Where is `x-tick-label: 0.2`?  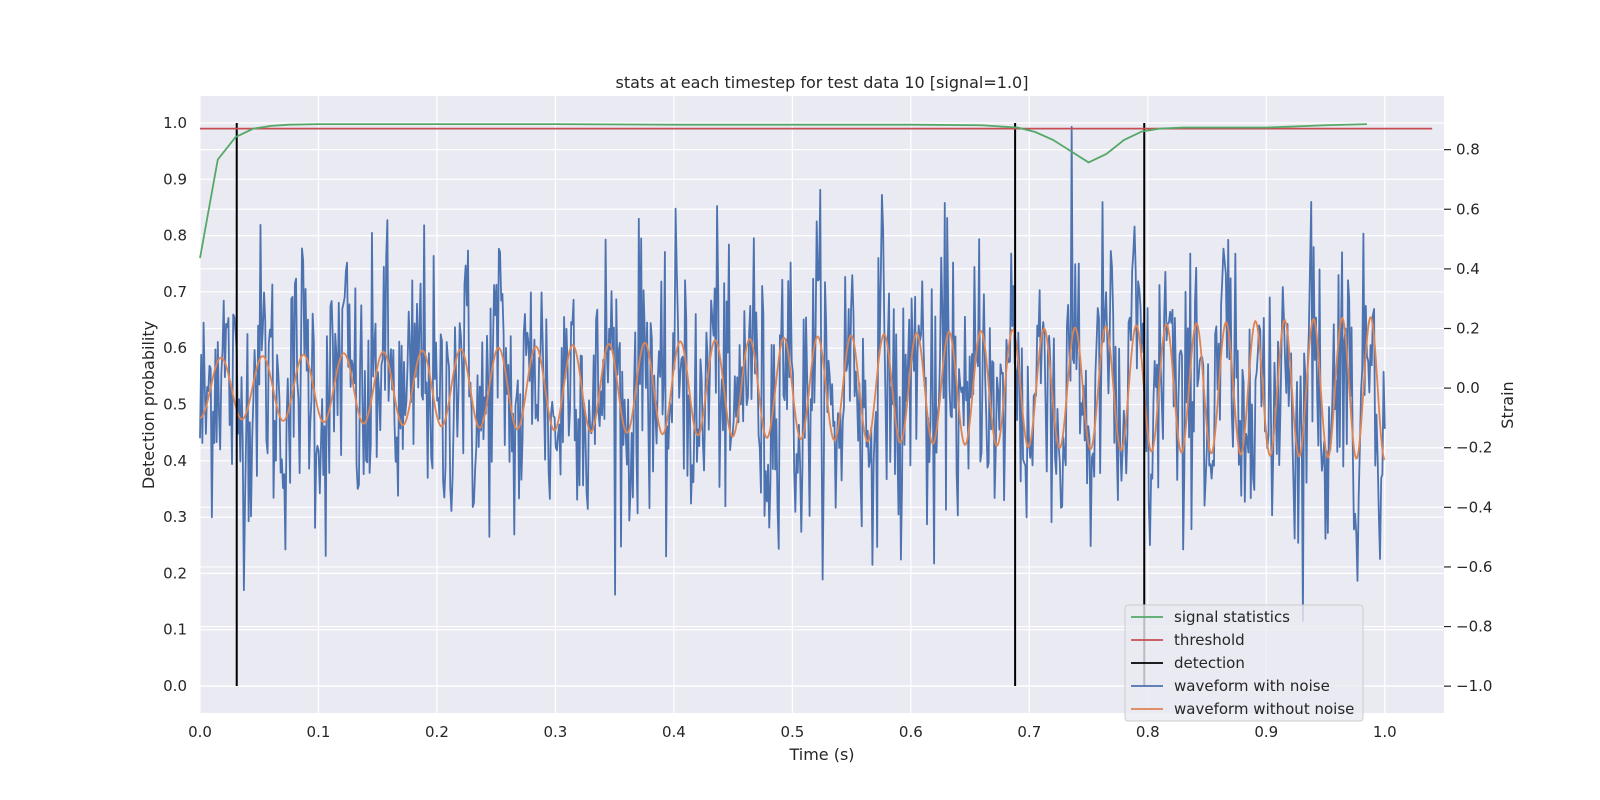
x-tick-label: 0.2 is located at coordinates (437, 732).